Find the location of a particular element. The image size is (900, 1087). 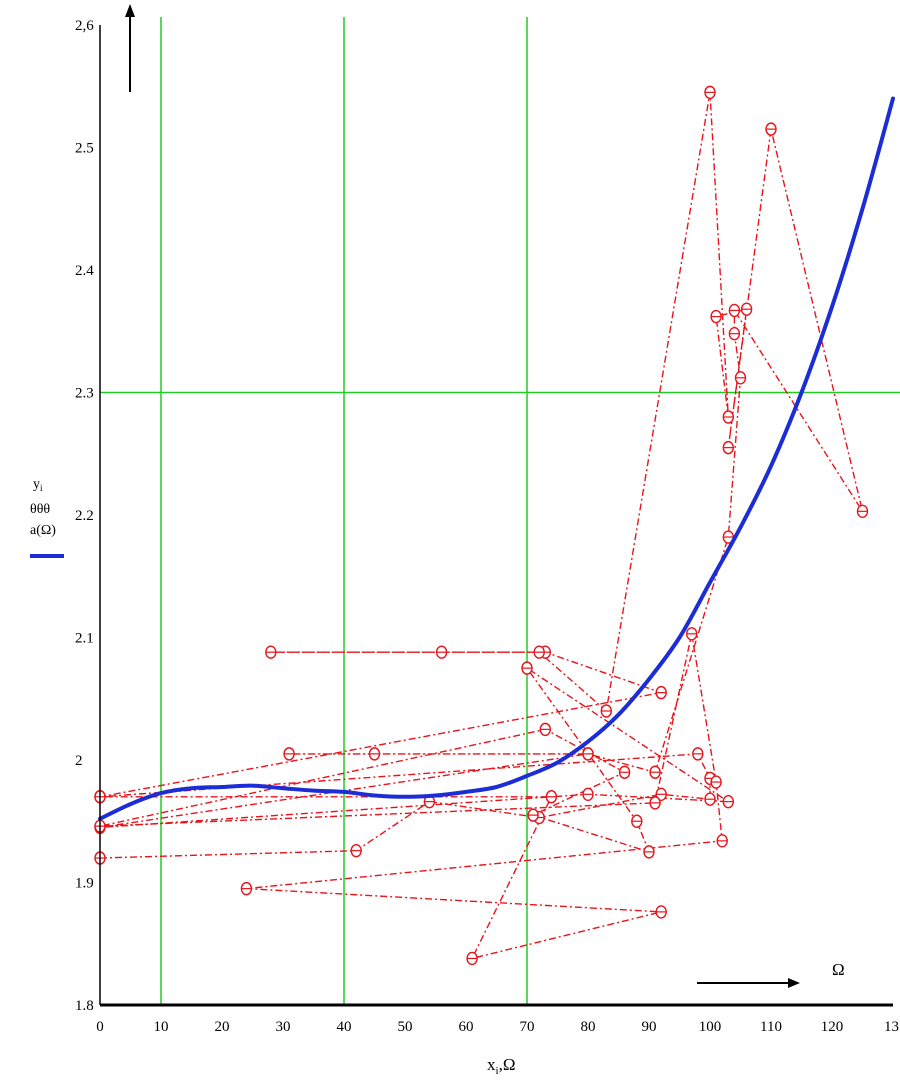

x-tick-label: 70 is located at coordinates (527, 1027).